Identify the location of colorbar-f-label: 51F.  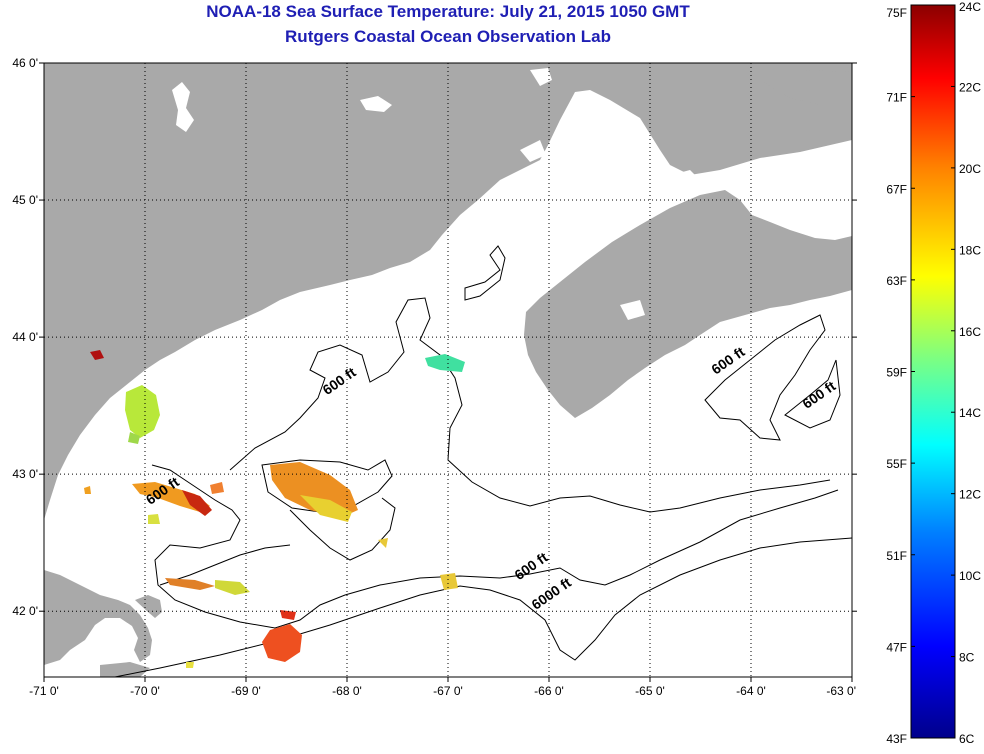
(896, 556).